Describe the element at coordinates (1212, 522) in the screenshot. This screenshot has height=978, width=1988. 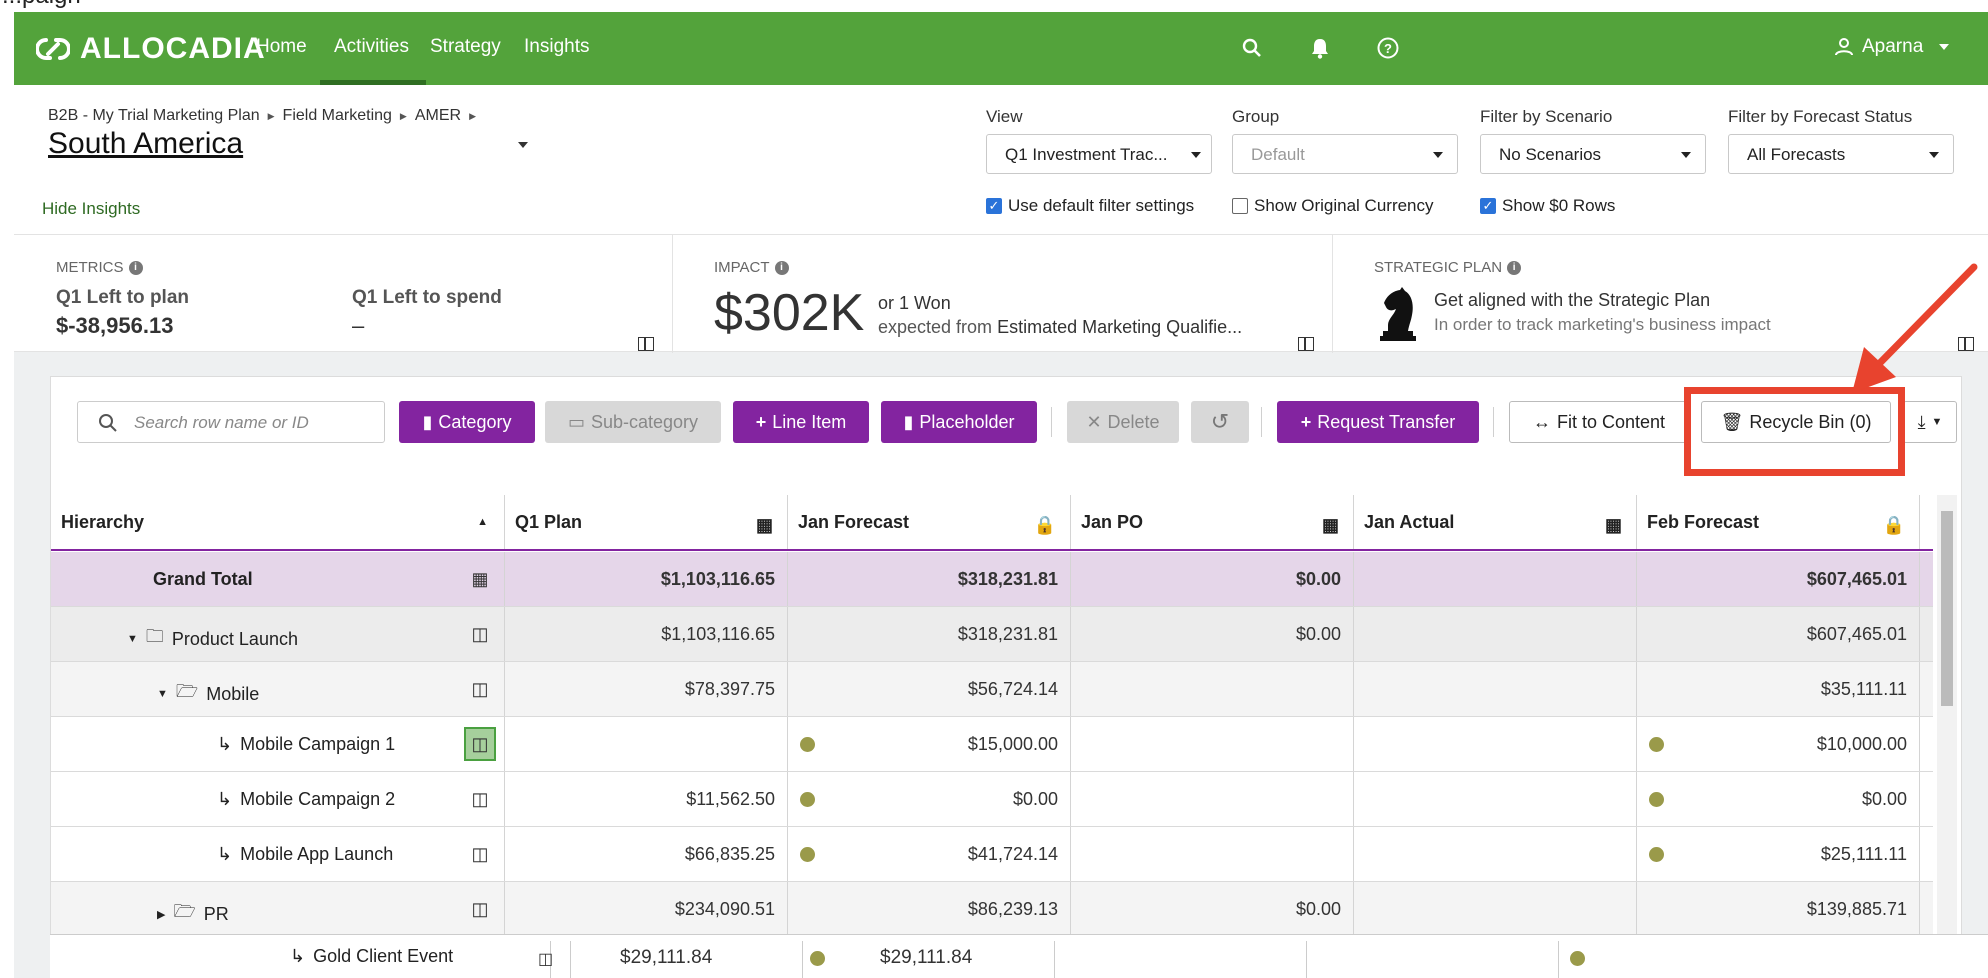
I see `column-header-jan-po: Jan PO ▦` at that location.